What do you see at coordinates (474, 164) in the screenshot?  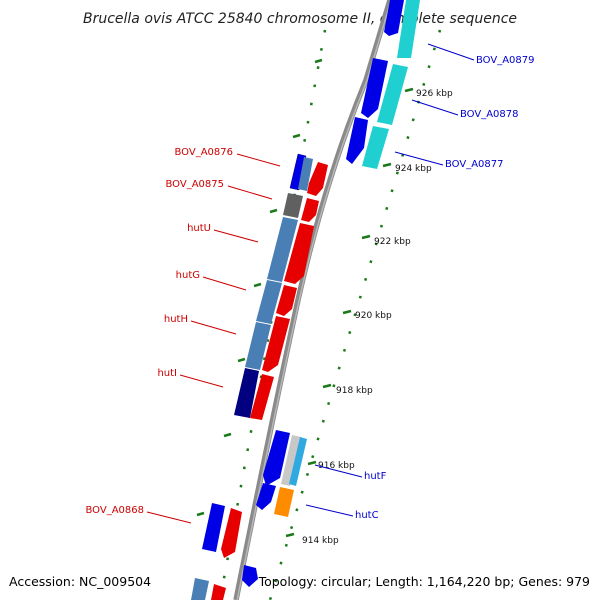 I see `label-bov-a0877: BOV_A0877` at bounding box center [474, 164].